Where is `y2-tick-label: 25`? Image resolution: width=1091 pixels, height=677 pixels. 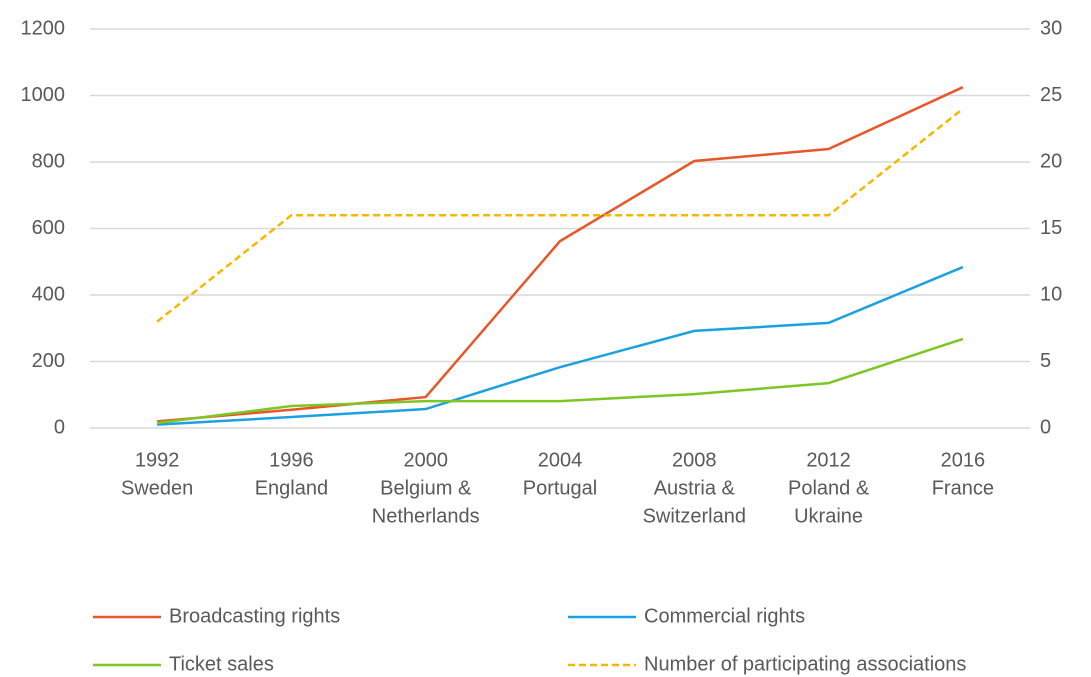
y2-tick-label: 25 is located at coordinates (1051, 95).